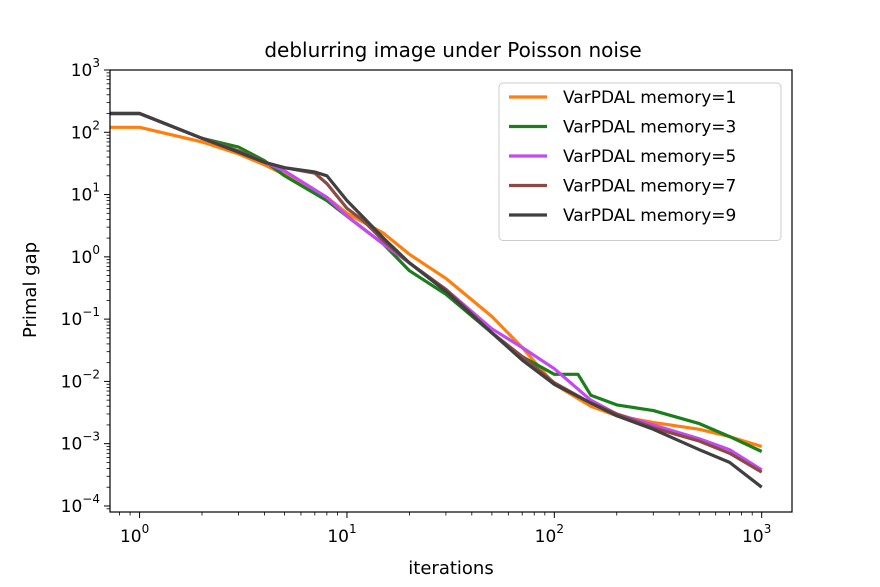 Image resolution: width=880 pixels, height=587 pixels. Describe the element at coordinates (549, 534) in the screenshot. I see `x-tick-label: 10²` at that location.